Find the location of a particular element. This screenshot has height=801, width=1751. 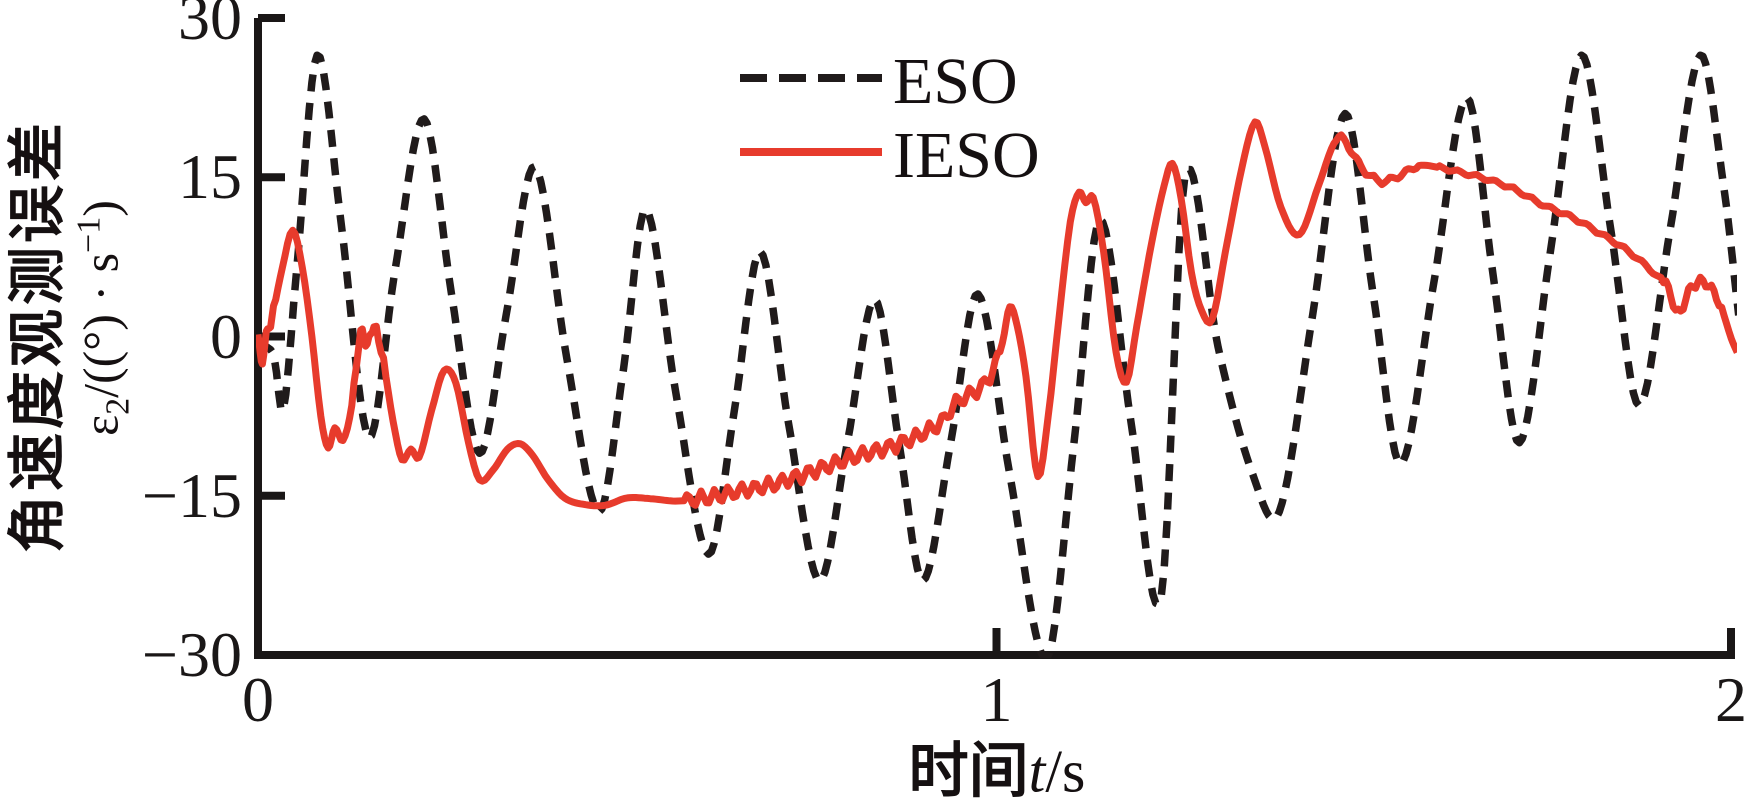

y-axis-unit-part: −1 is located at coordinates (89, 234).